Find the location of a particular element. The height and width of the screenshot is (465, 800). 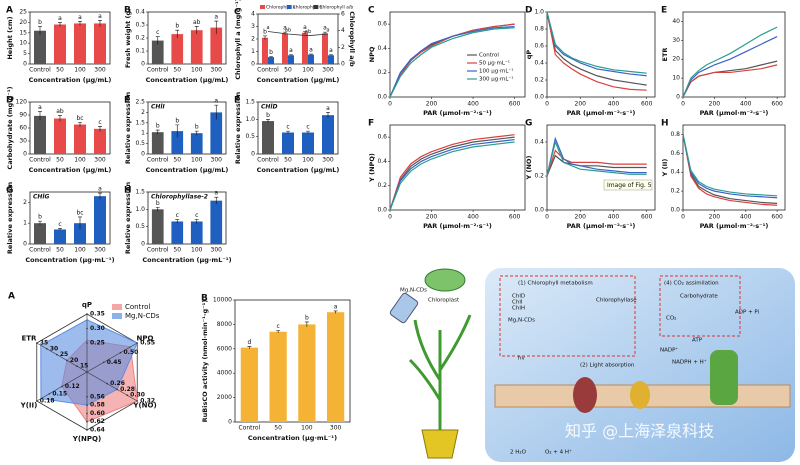

label: ATP is located at coordinates (697, 341).